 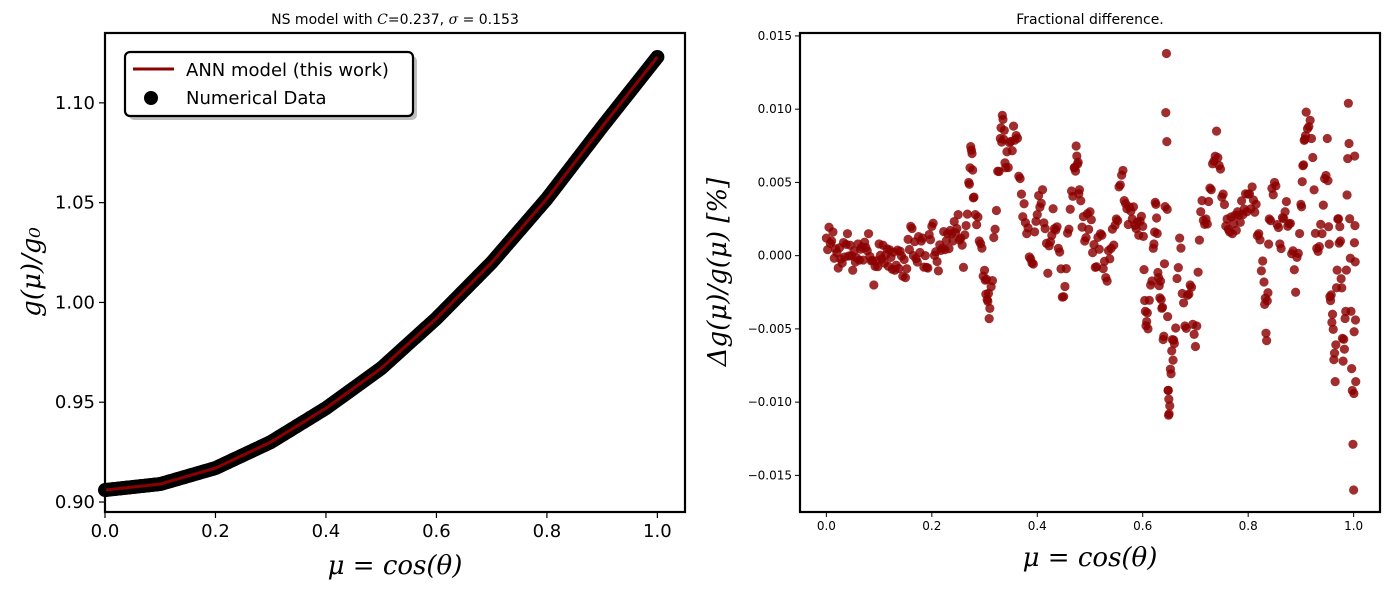 I want to click on legend-dot-swatch, so click(x=151, y=98).